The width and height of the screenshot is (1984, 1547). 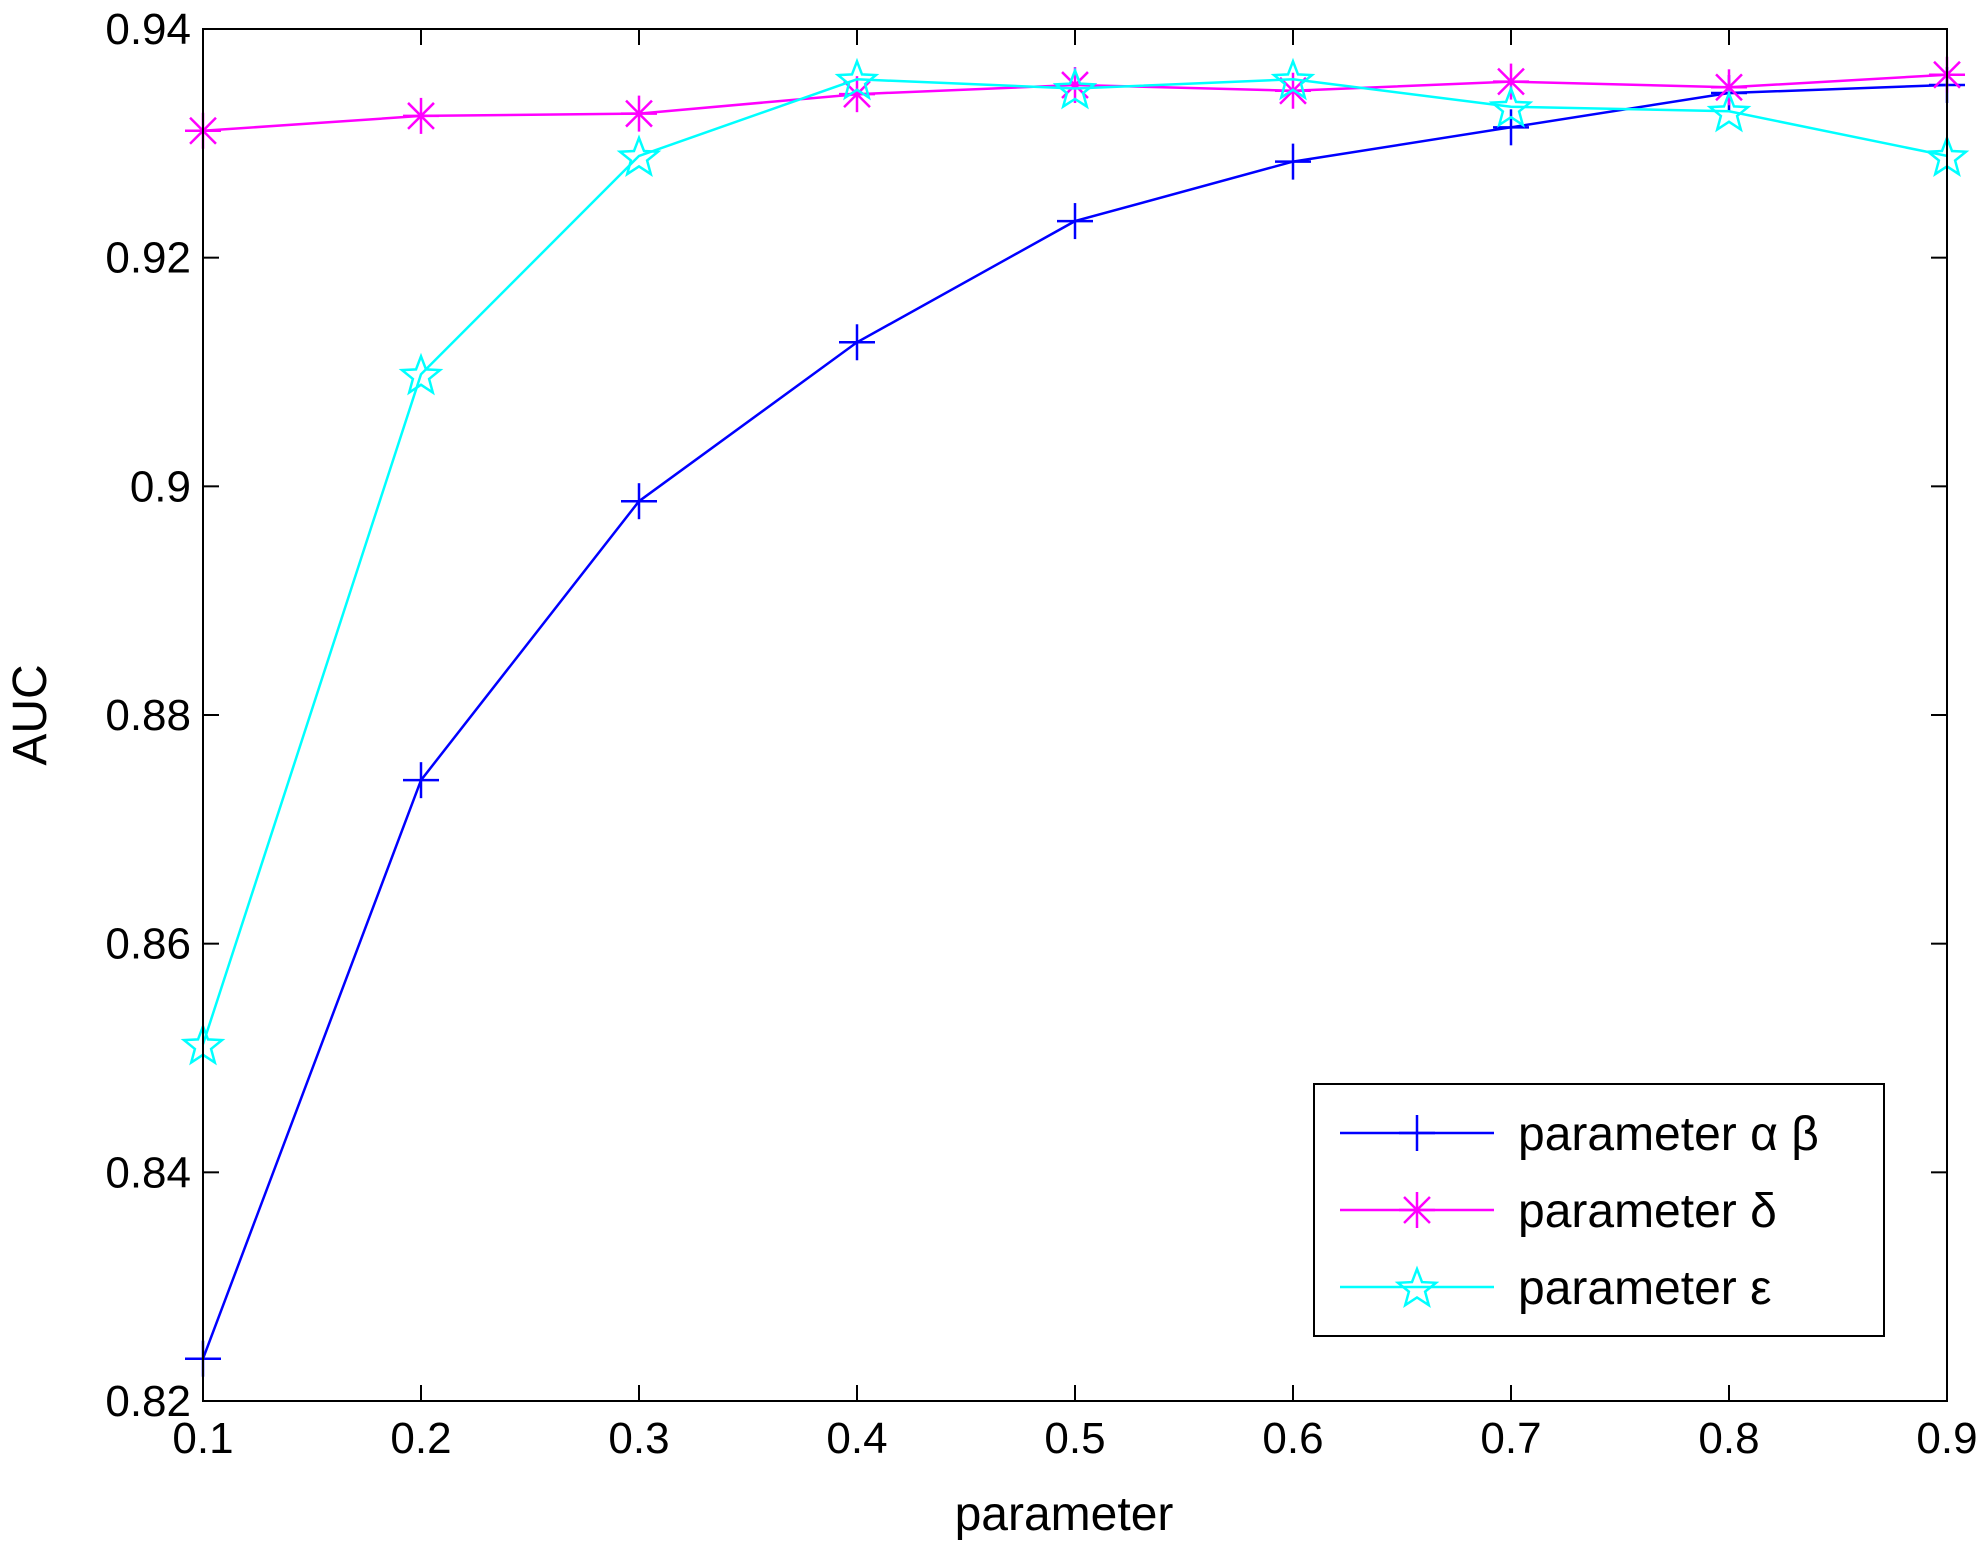 I want to click on legend-entries: parameter α β parameter δ parameter ε, so click(x=1579, y=1211).